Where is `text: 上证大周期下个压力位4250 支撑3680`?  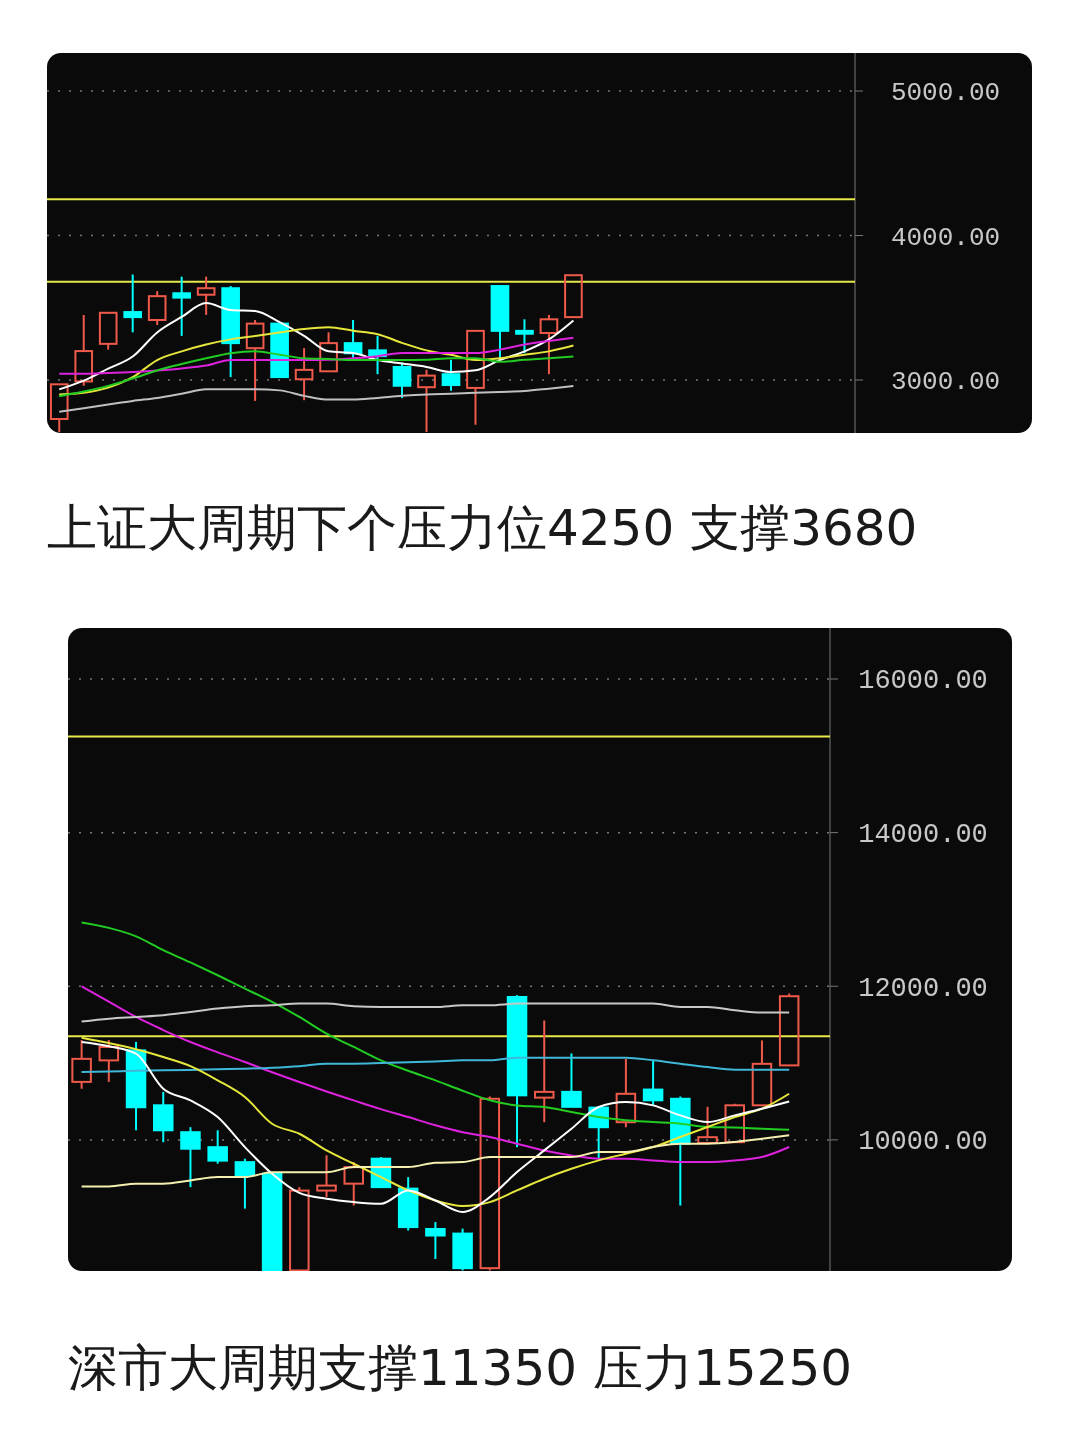
text: 上证大周期下个压力位4250 支撑3680 is located at coordinates (482, 528).